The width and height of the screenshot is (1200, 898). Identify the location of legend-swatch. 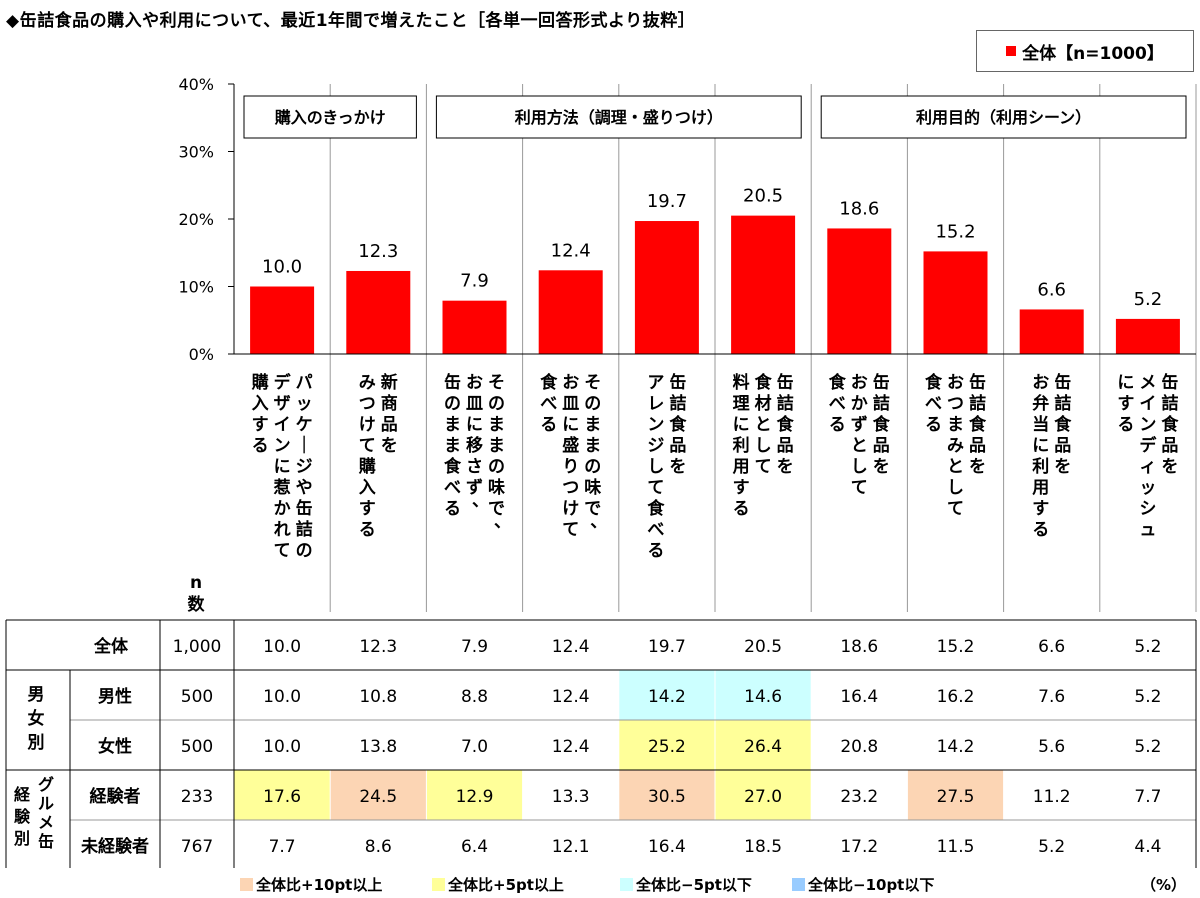
(1011, 51).